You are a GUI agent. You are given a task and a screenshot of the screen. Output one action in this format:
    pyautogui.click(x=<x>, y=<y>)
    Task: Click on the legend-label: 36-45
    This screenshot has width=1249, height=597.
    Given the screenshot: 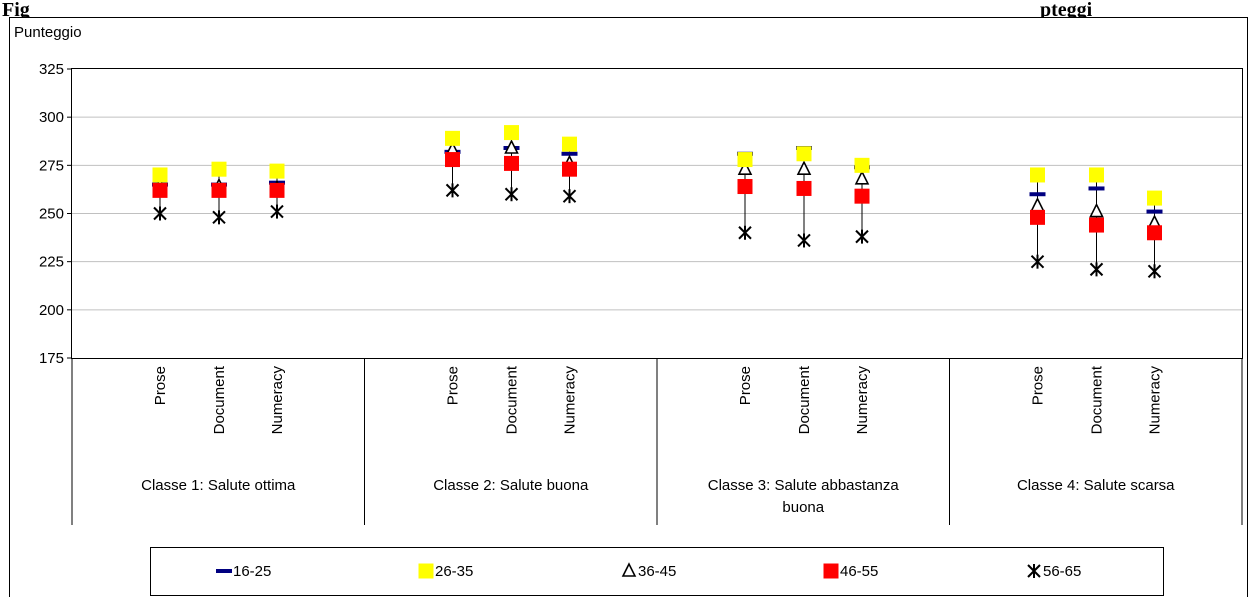 What is the action you would take?
    pyautogui.click(x=657, y=571)
    